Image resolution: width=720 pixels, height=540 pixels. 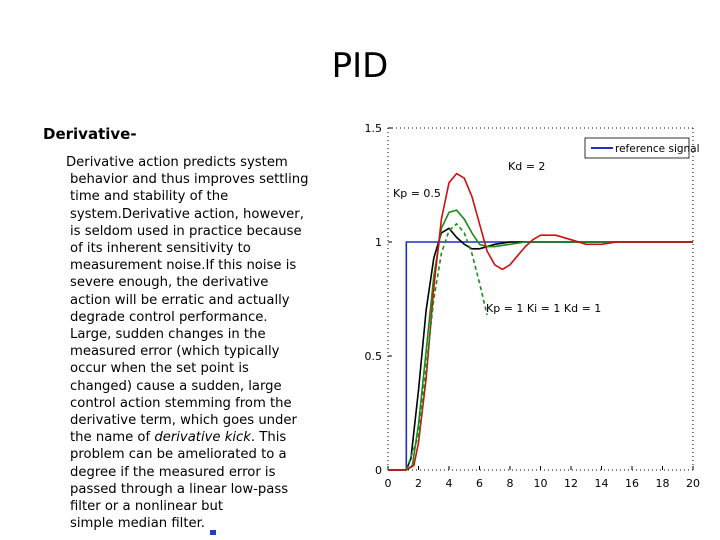 What do you see at coordinates (602, 483) in the screenshot?
I see `x-tick-label: 14` at bounding box center [602, 483].